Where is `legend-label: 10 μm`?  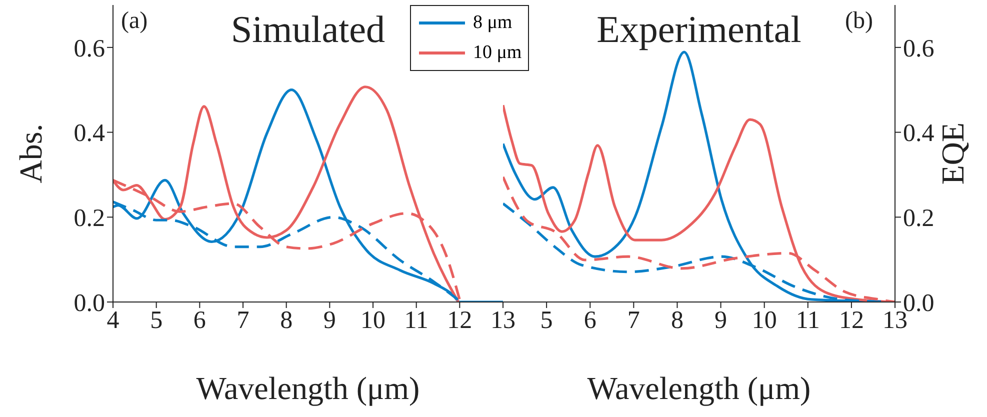 legend-label: 10 μm is located at coordinates (497, 53).